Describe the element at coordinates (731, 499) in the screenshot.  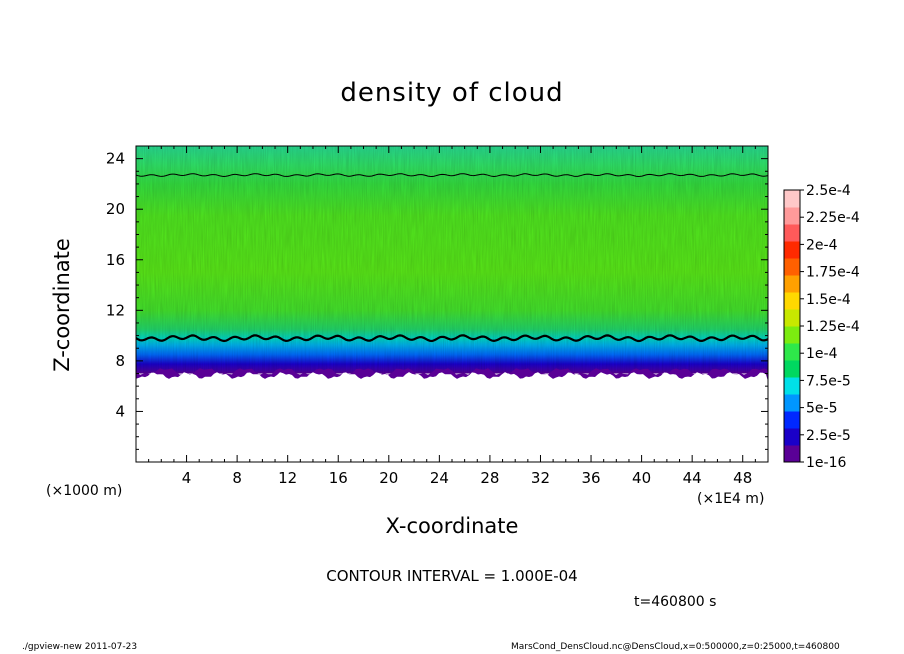
I see `x-unit-right: (×1E4 m)` at that location.